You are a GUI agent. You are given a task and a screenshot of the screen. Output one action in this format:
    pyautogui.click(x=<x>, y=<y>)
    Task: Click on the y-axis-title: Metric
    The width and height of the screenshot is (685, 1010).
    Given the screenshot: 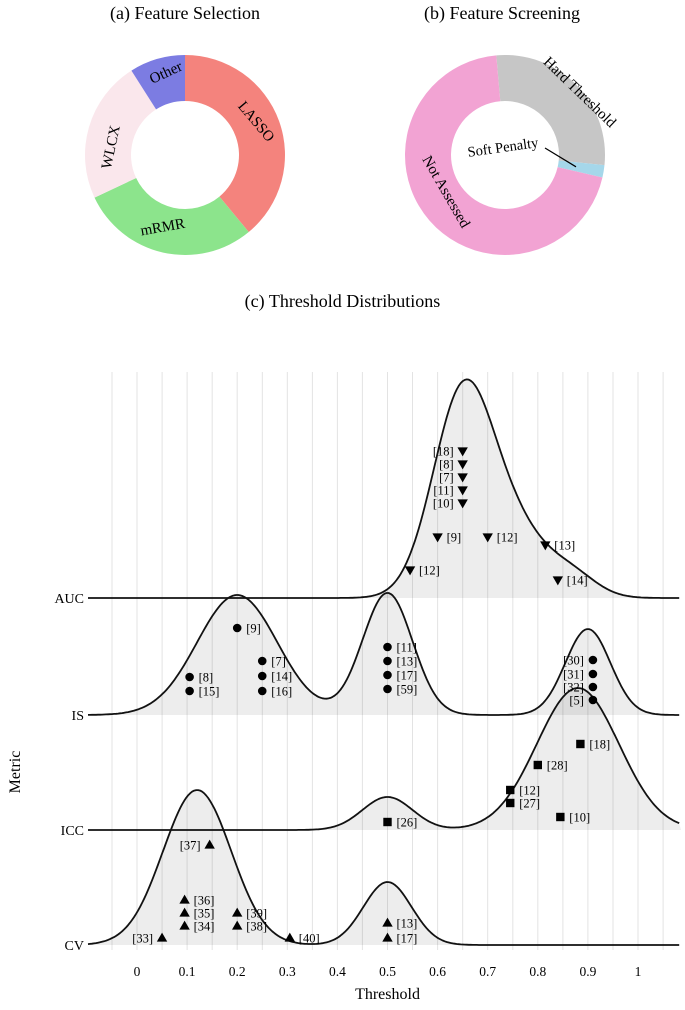 What is the action you would take?
    pyautogui.click(x=15, y=772)
    